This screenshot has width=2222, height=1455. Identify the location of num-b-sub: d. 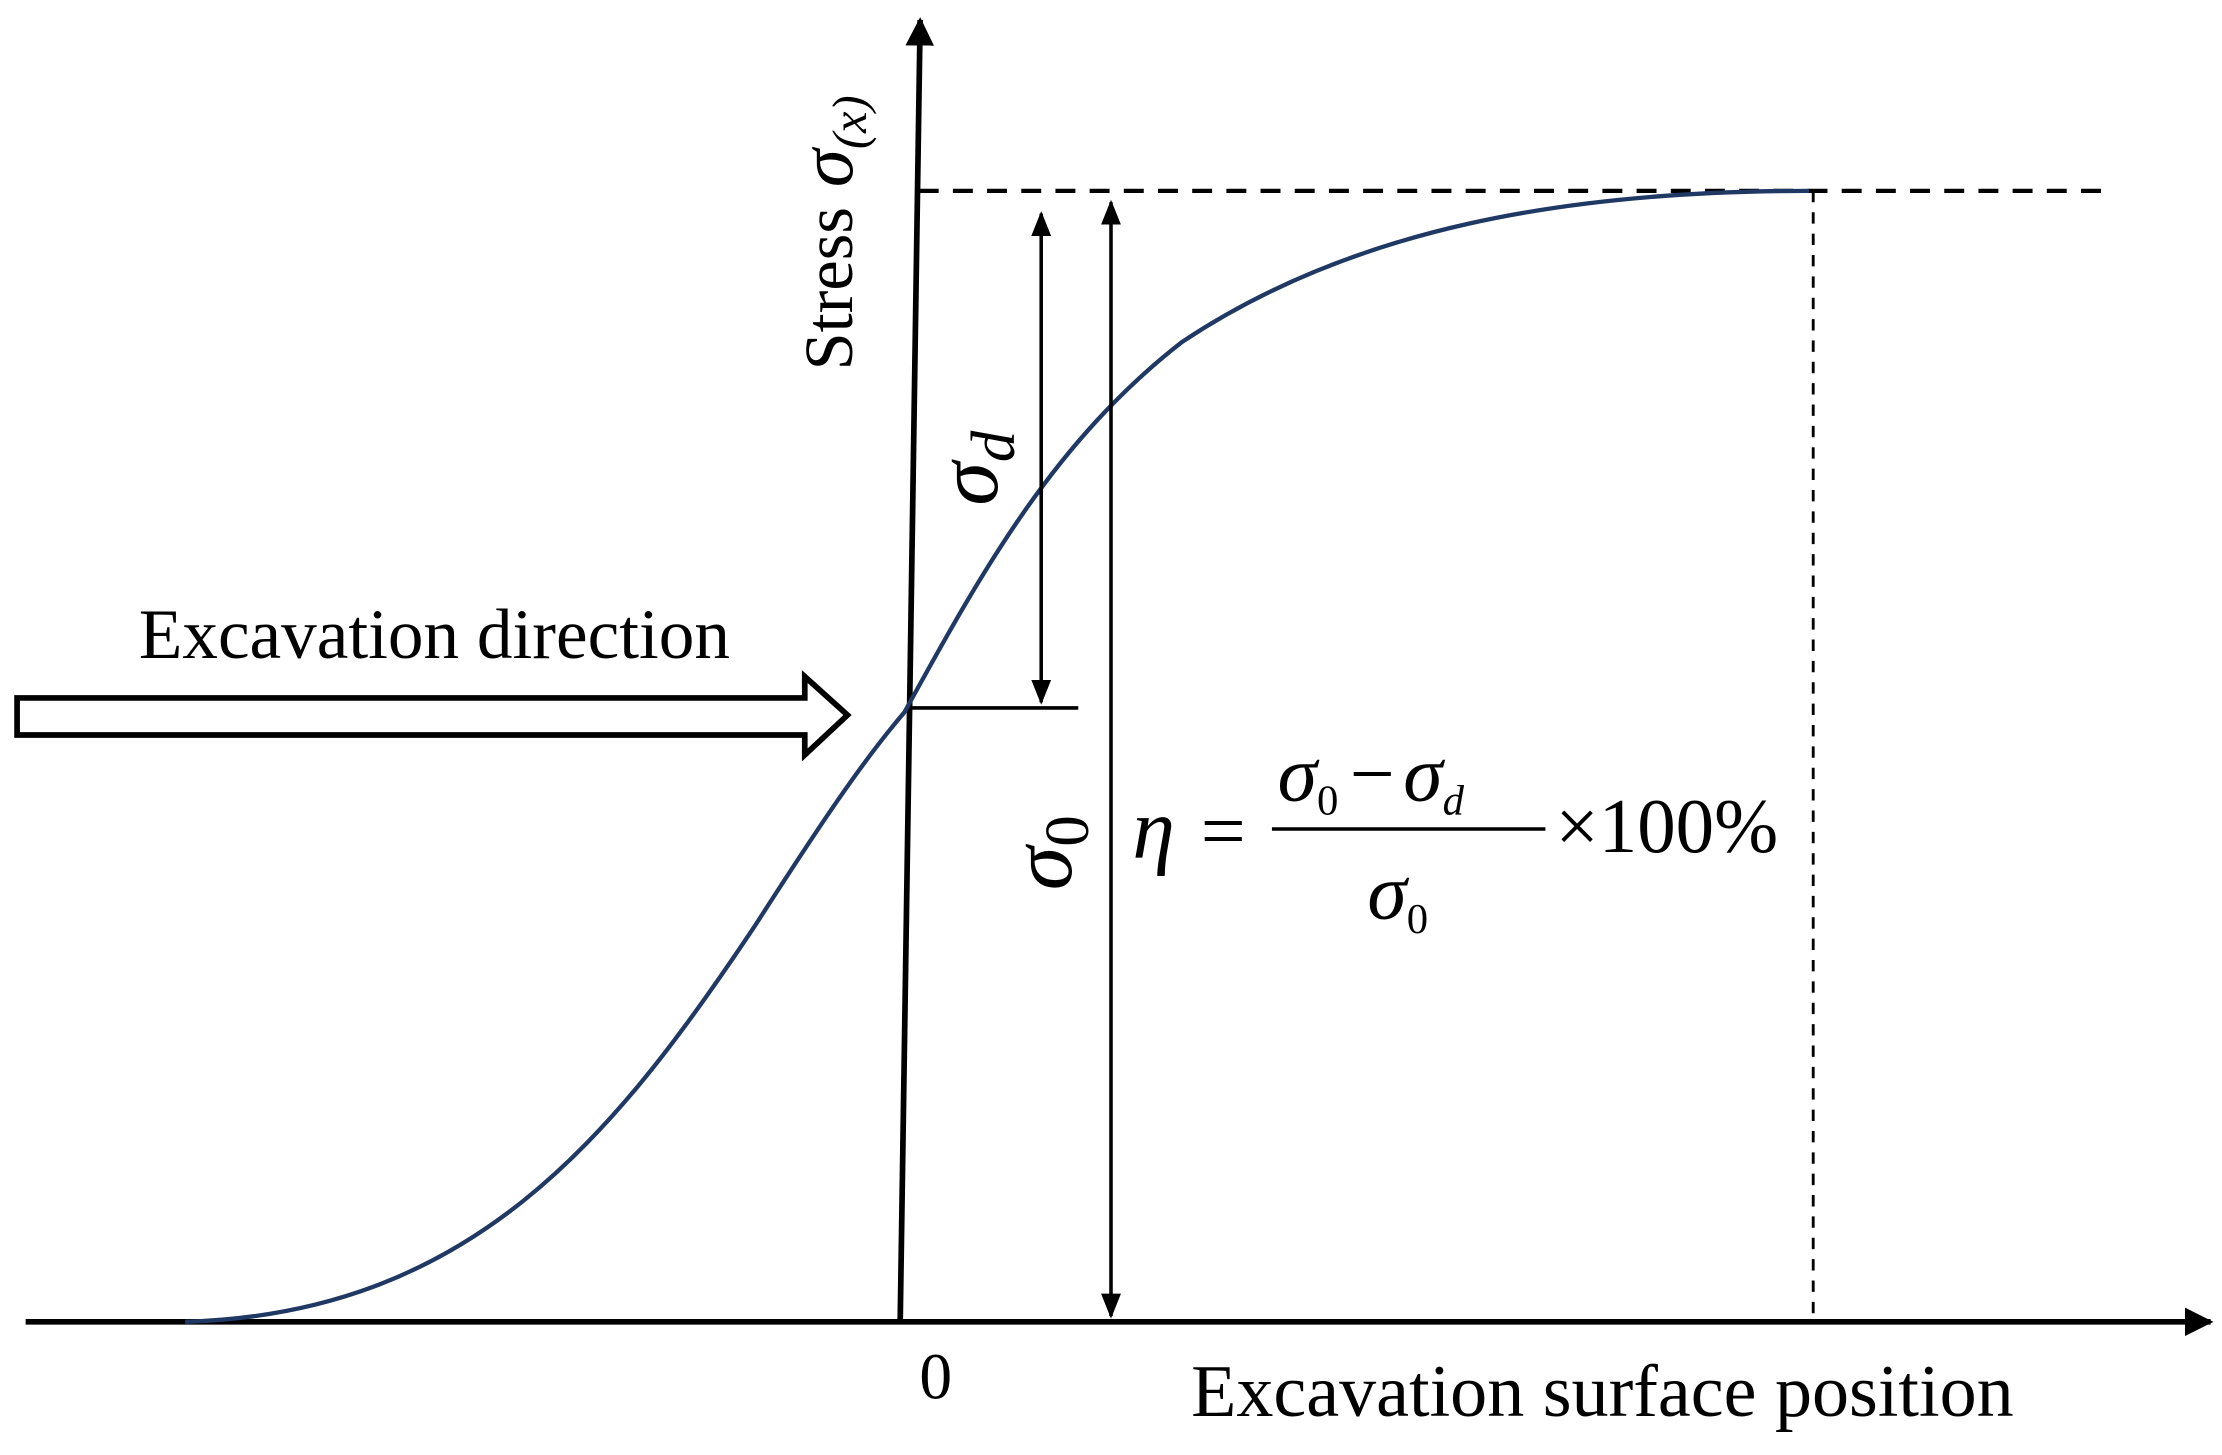
(1454, 801).